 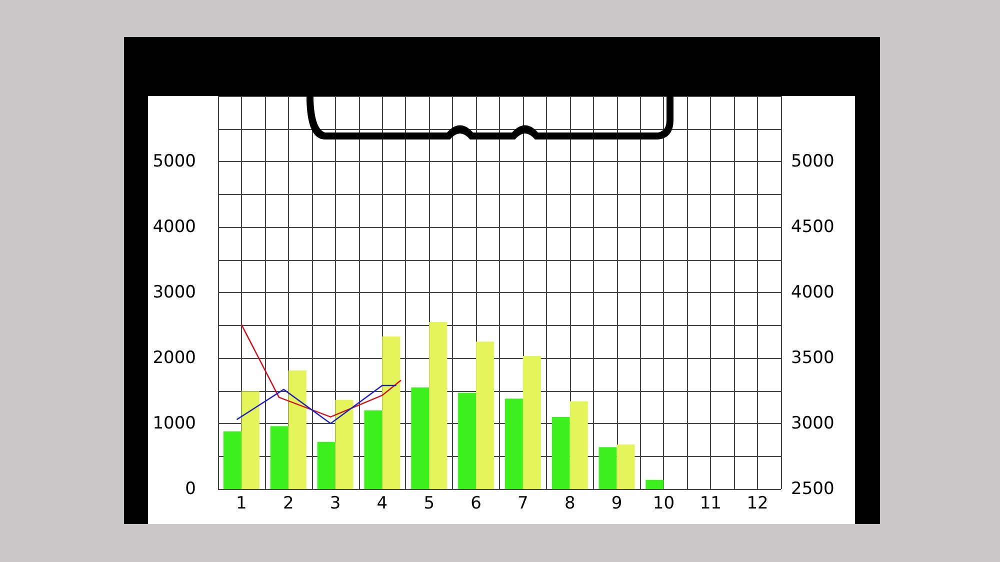 What do you see at coordinates (335, 504) in the screenshot?
I see `x-tick-label: 3` at bounding box center [335, 504].